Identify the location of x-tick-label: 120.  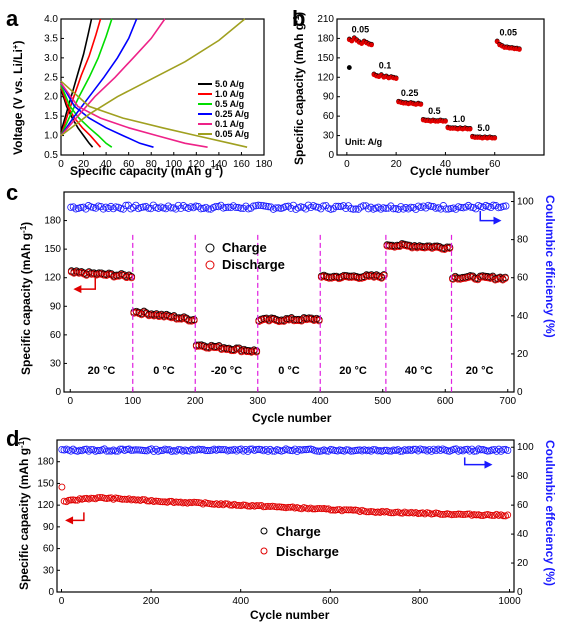
(196, 164).